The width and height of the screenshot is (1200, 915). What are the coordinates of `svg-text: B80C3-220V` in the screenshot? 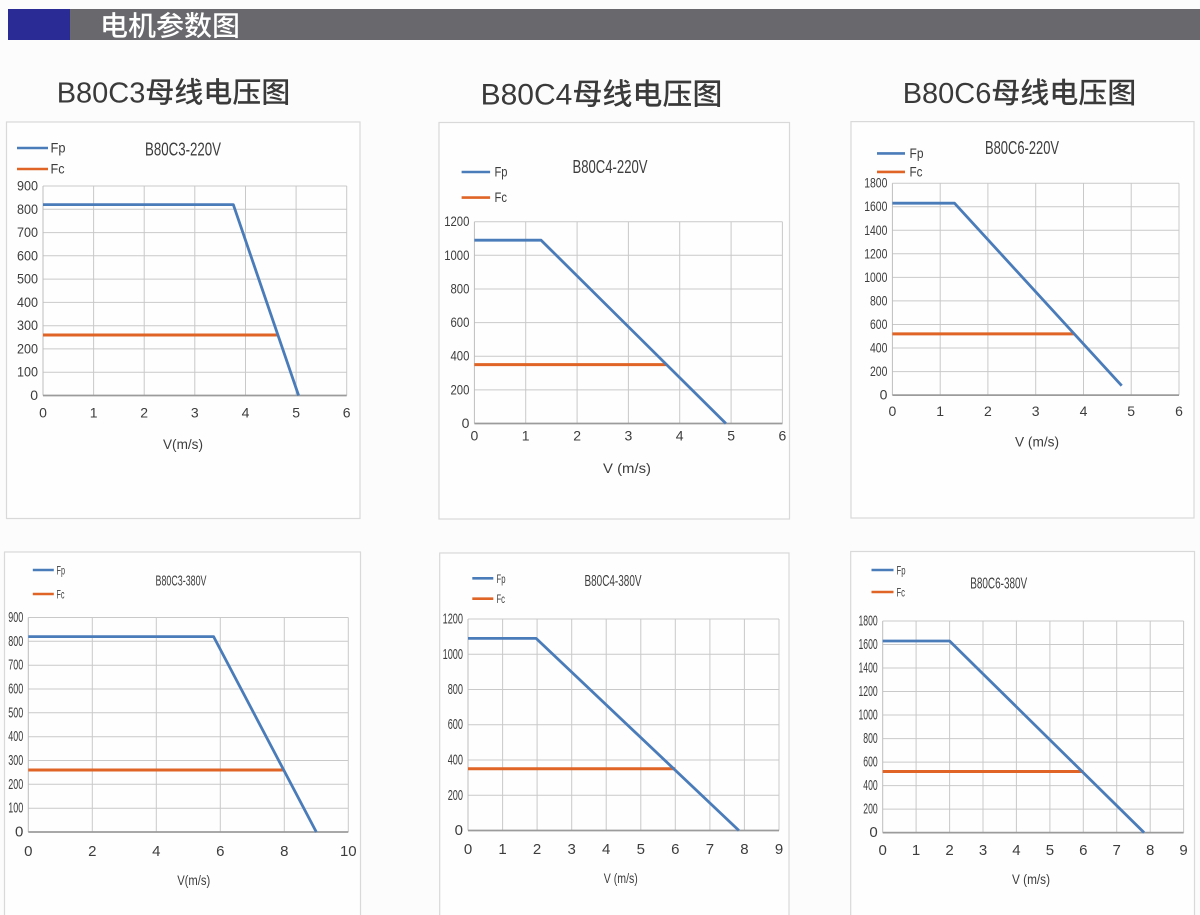 It's located at (183, 150).